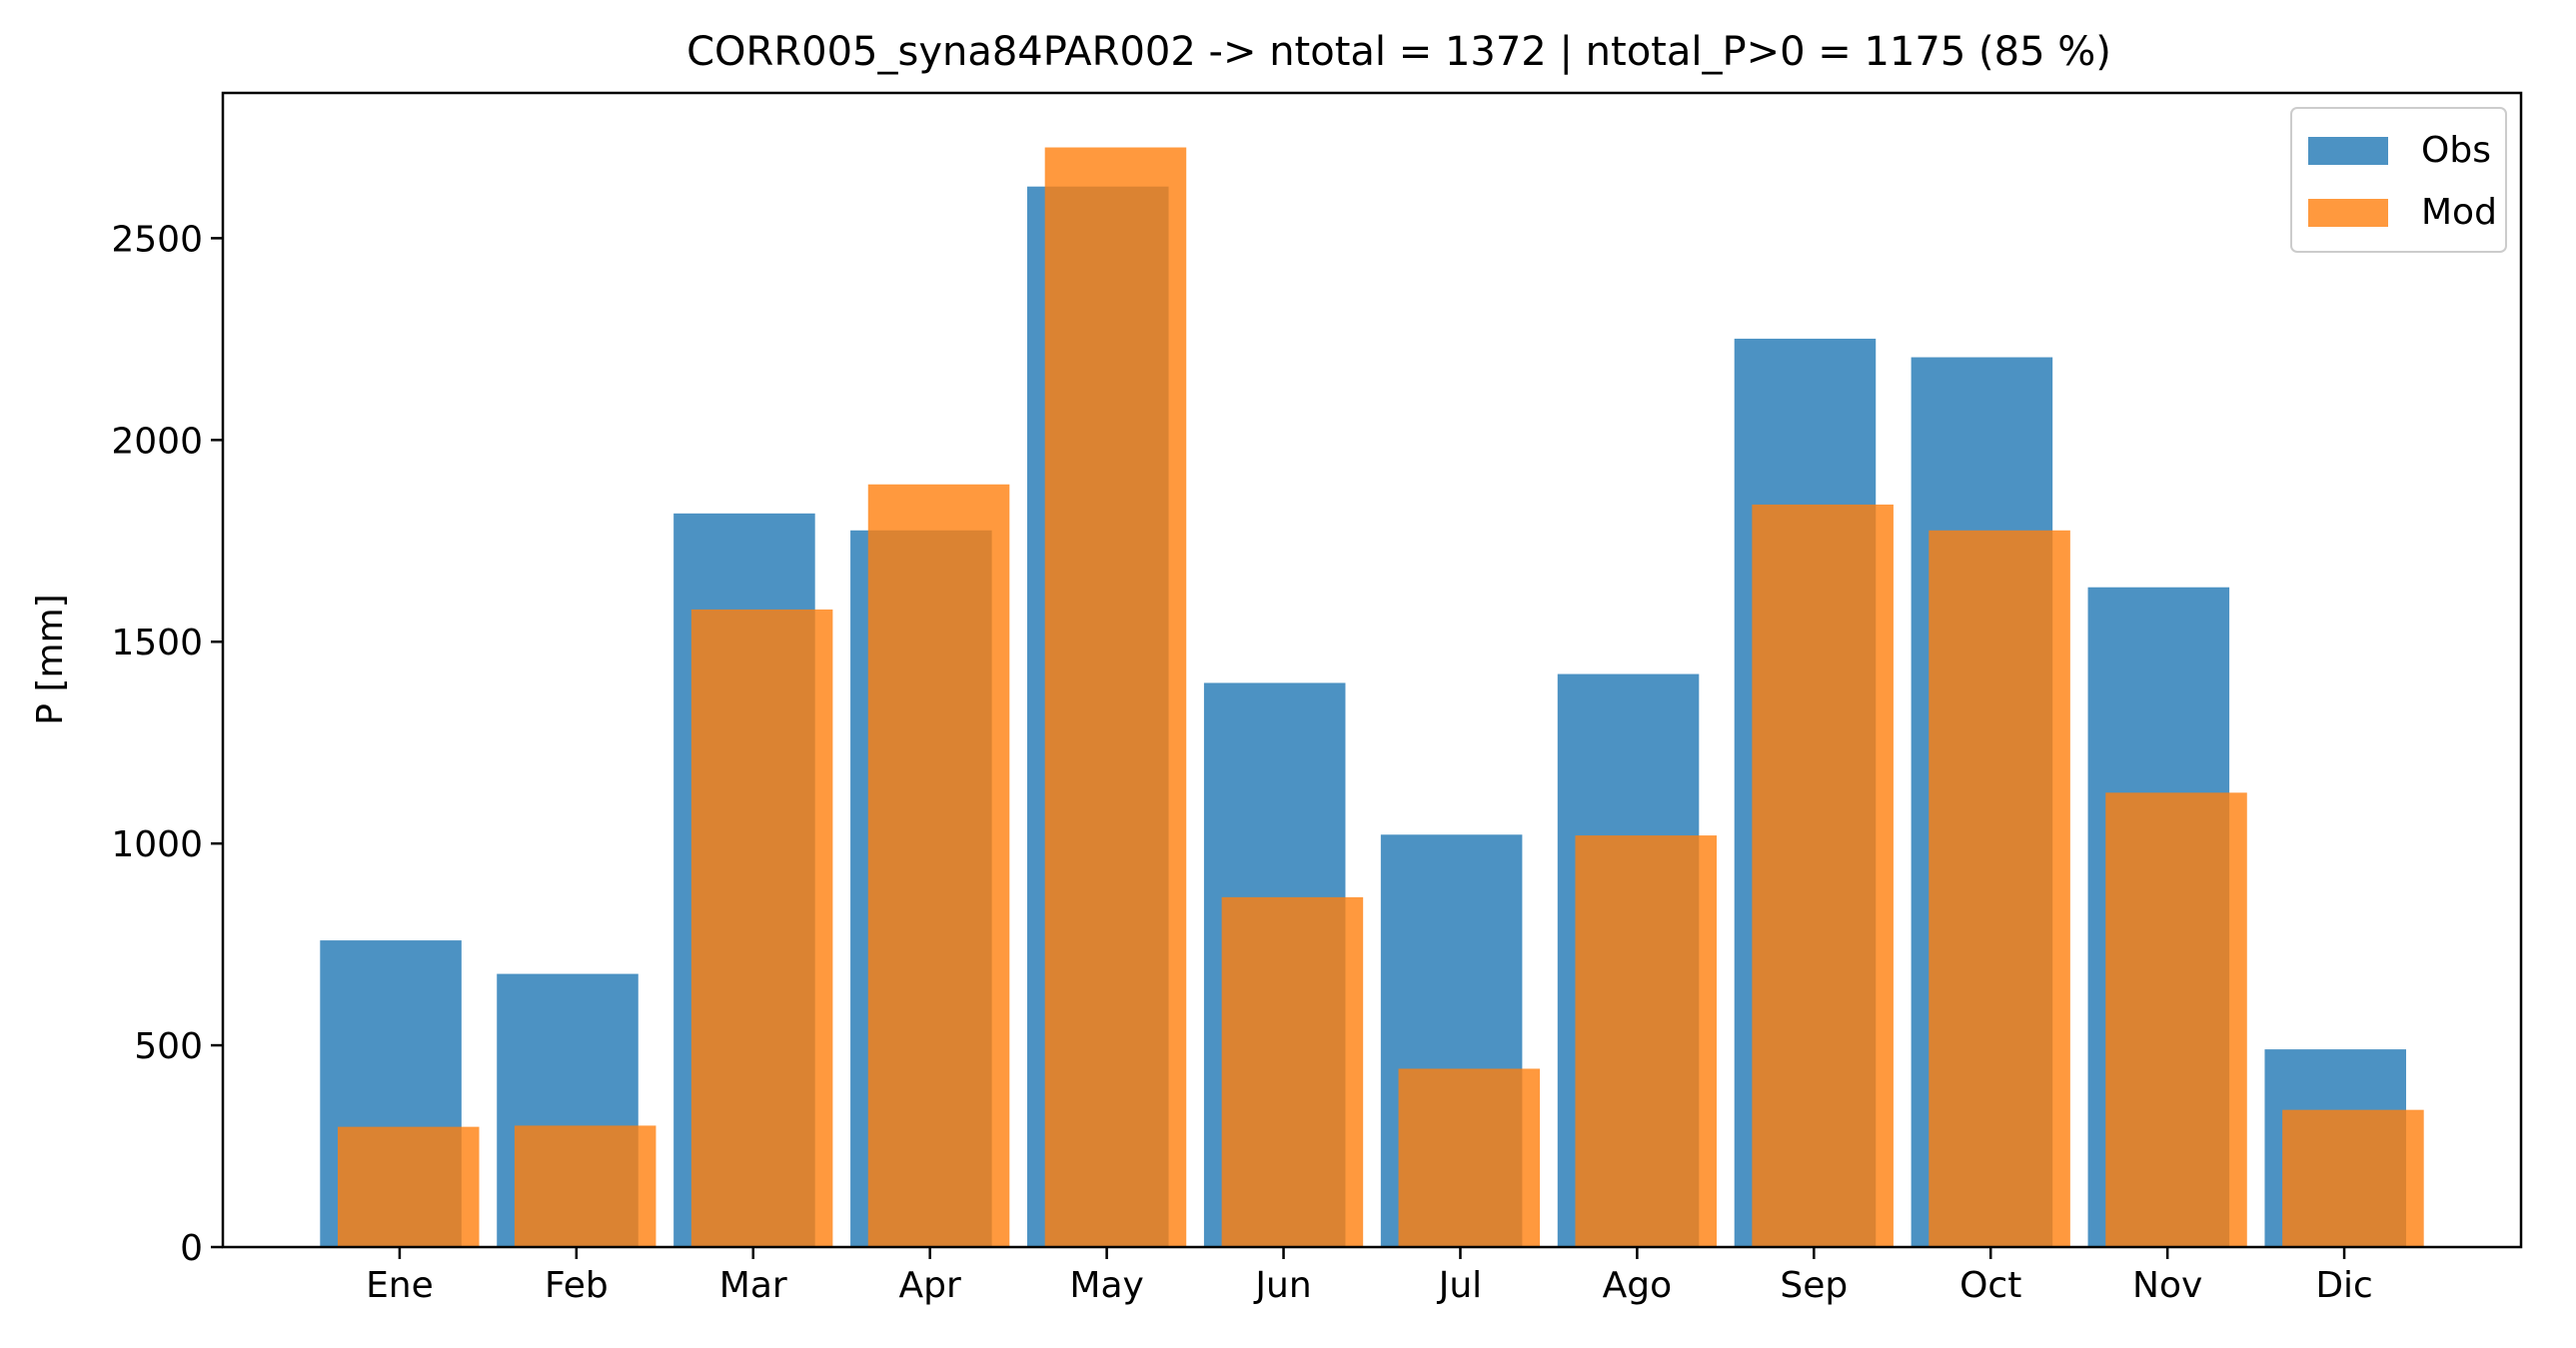 Image resolution: width=2576 pixels, height=1348 pixels. I want to click on x-tick-label: Jul, so click(1459, 1286).